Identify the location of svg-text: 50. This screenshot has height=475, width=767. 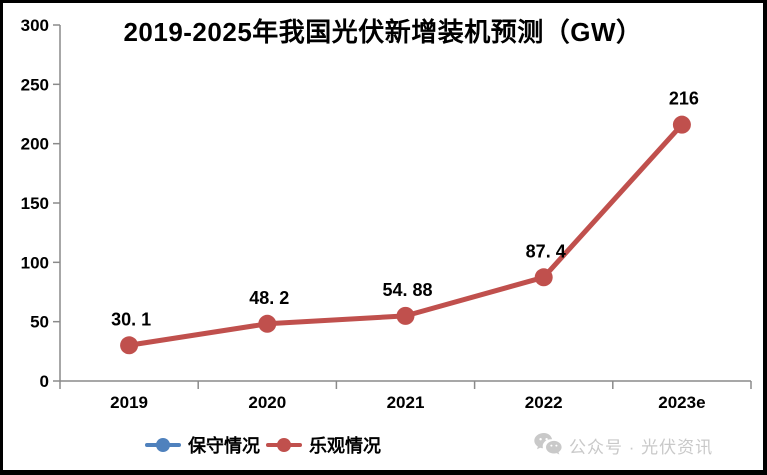
(39, 322).